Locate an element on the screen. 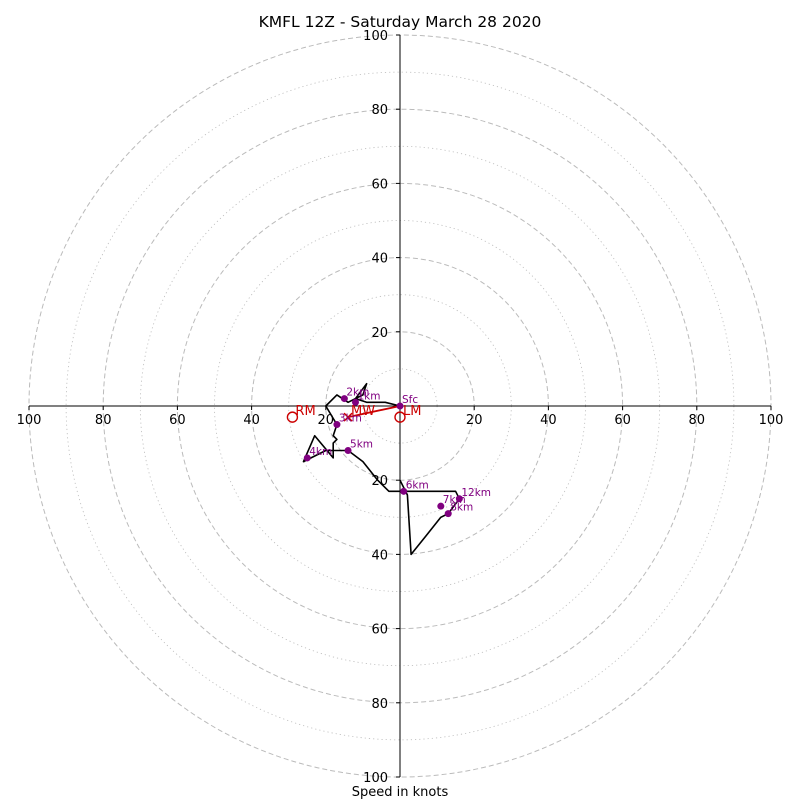 This screenshot has width=800, height=800. storm-motion-mw-marker is located at coordinates (348, 417).